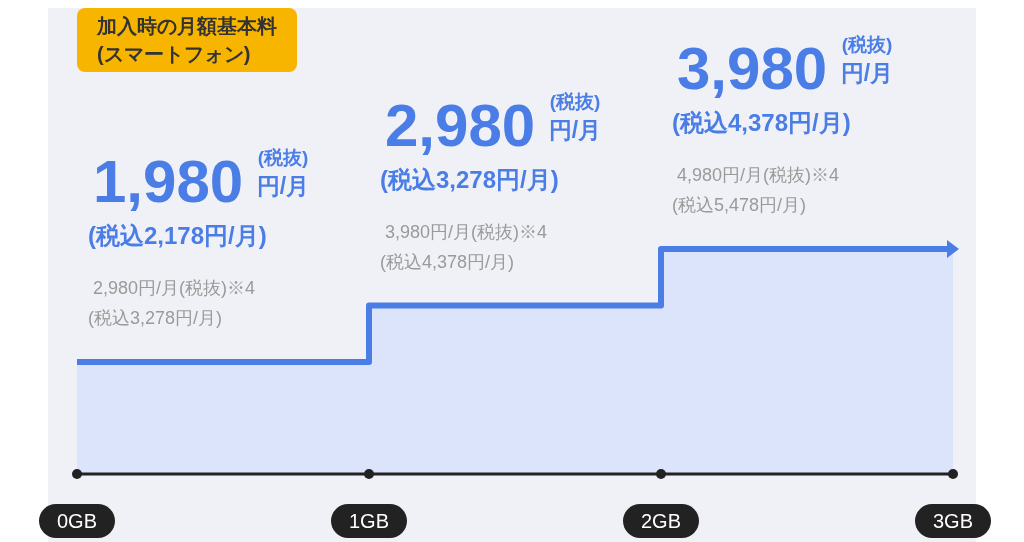 The image size is (1024, 542). Describe the element at coordinates (168, 182) in the screenshot. I see `data-label: 1,980` at that location.